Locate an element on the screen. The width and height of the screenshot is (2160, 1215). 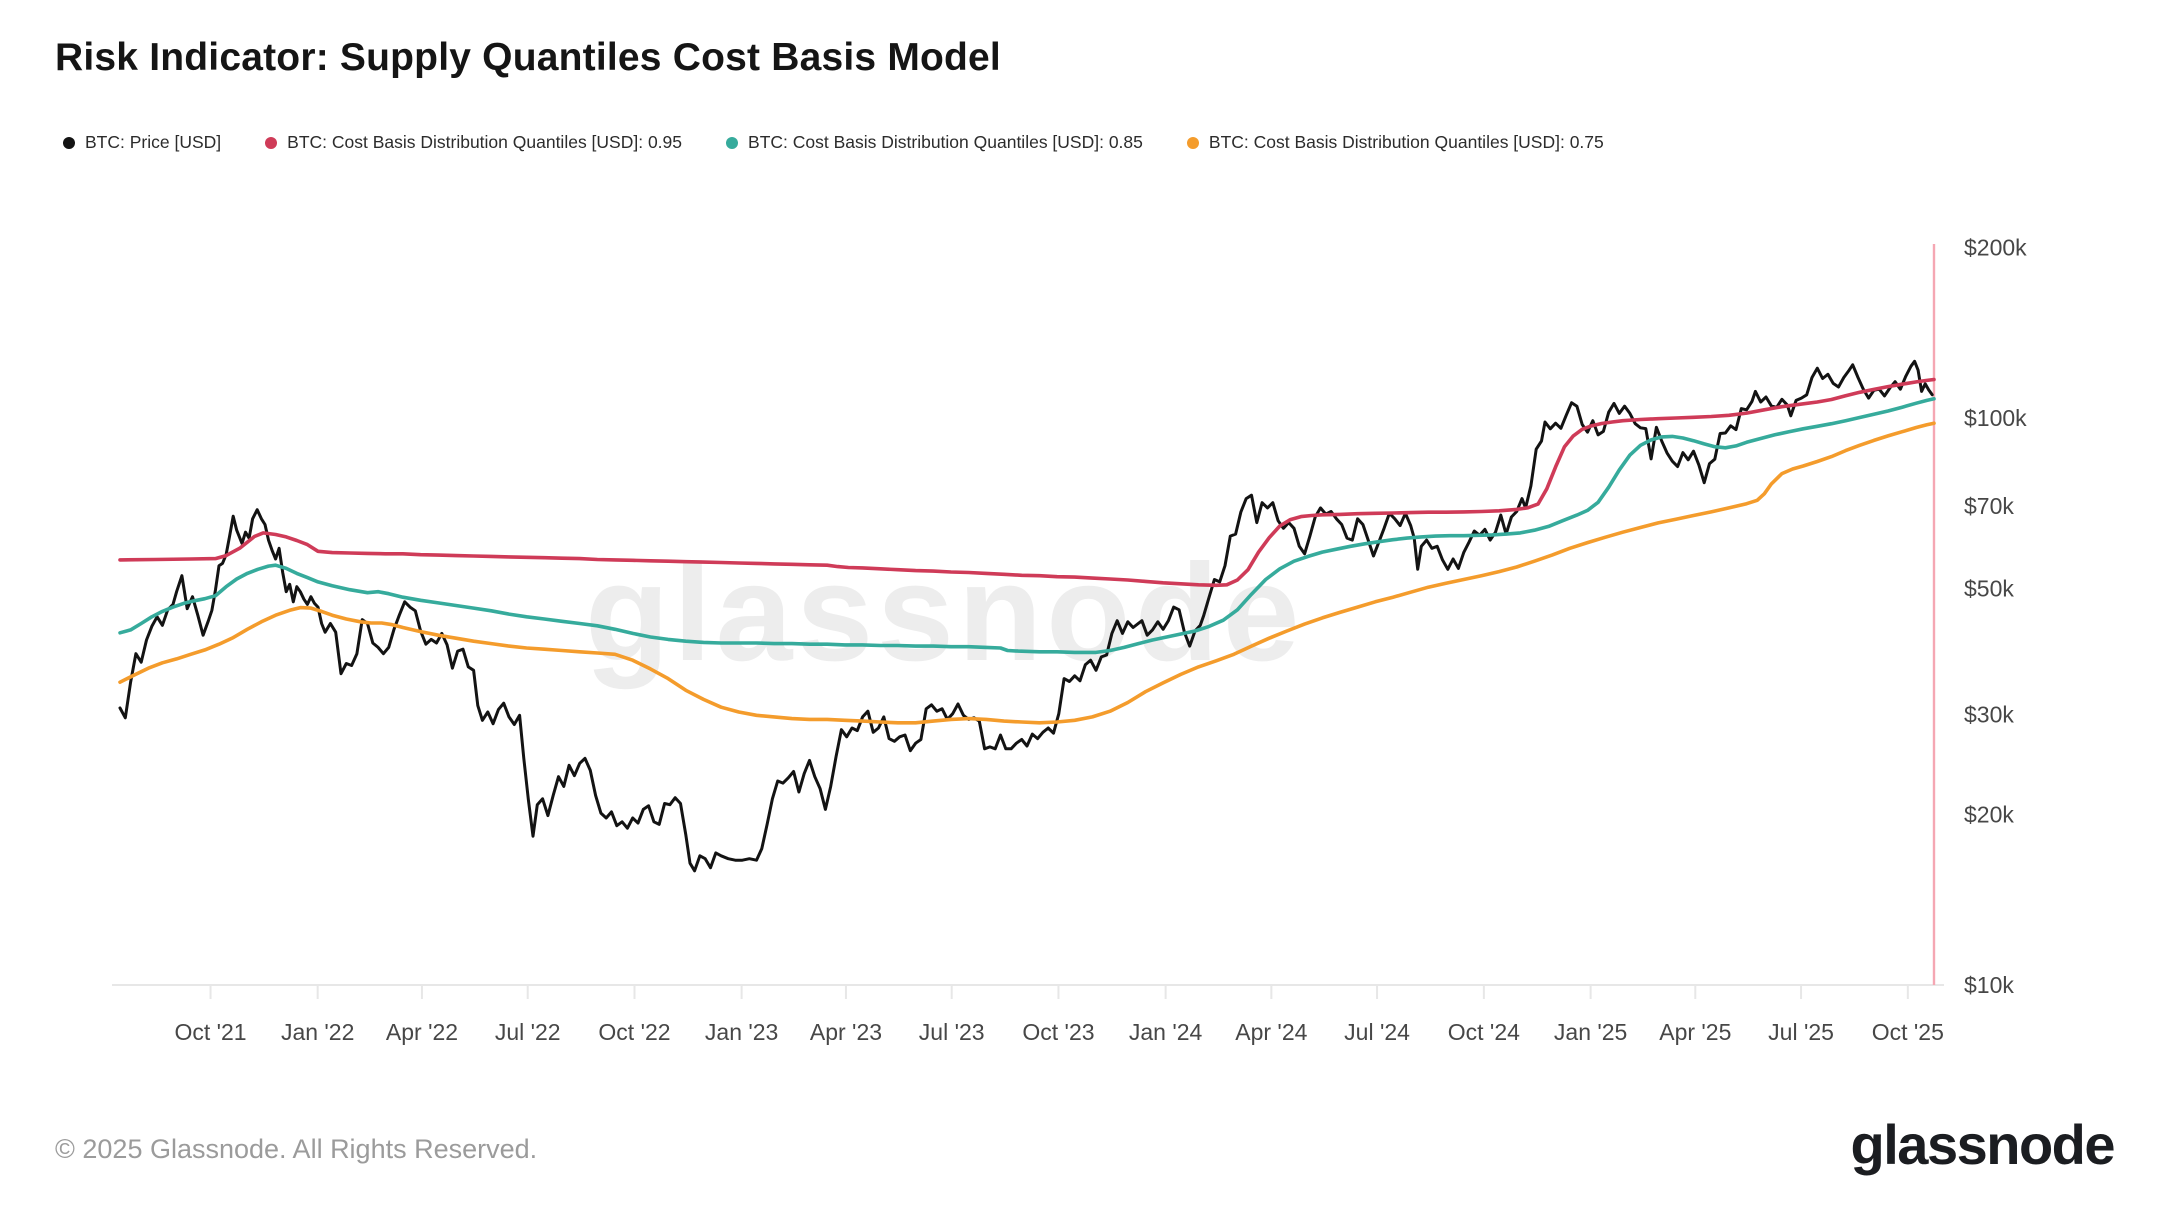
x-tick-label: Jul '25 is located at coordinates (1801, 1032).